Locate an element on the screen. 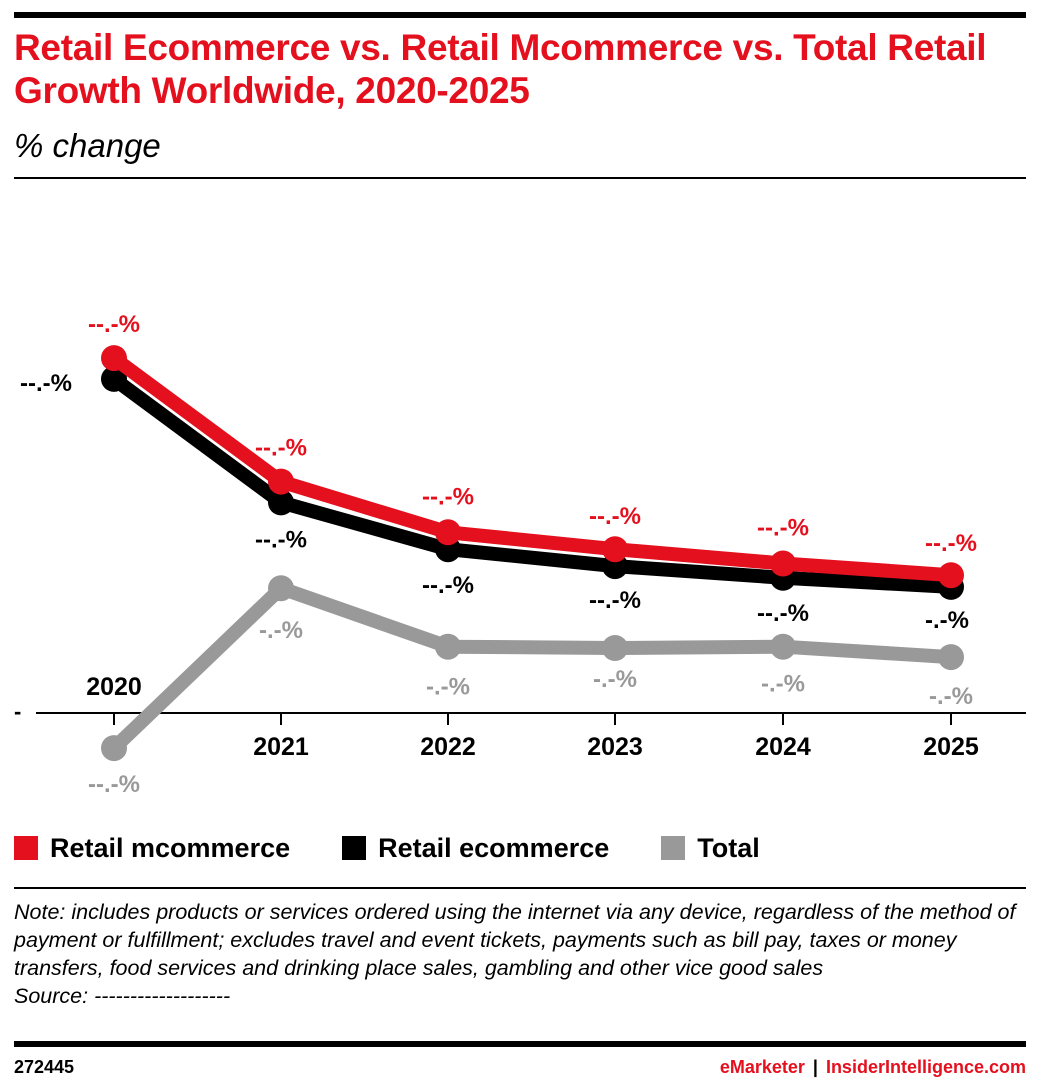 This screenshot has height=1090, width=1040. legend-item-retail-ecommerce: Retail ecommerce is located at coordinates (475, 848).